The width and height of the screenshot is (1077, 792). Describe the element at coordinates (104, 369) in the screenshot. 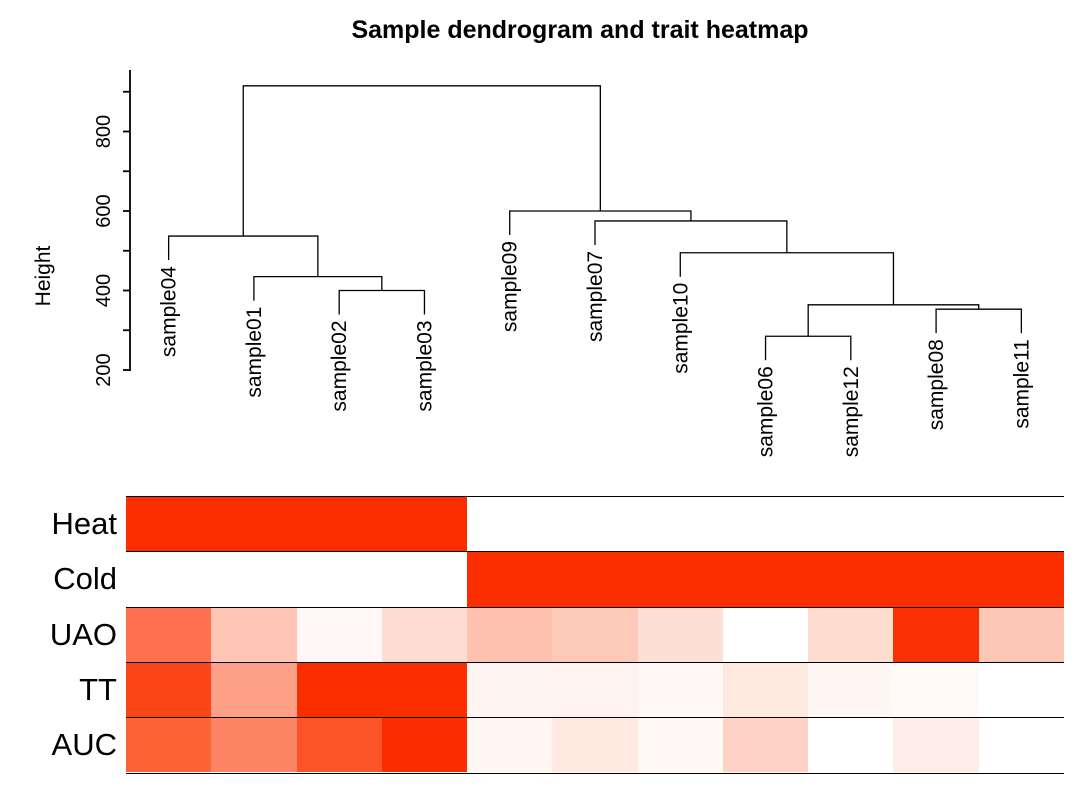

I see `y-axis-tick-label: 200` at that location.